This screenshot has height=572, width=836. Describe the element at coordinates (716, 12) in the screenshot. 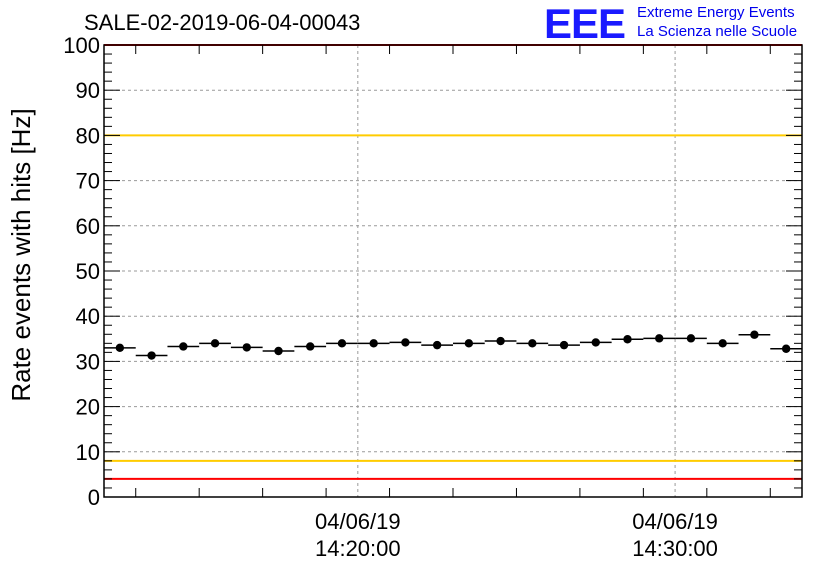

I see `logo-caption-line1: Extreme Energy Events` at that location.